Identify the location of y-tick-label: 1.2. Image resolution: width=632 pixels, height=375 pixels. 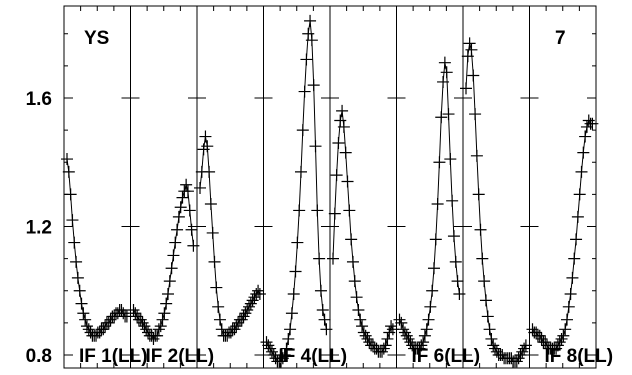
(39, 228).